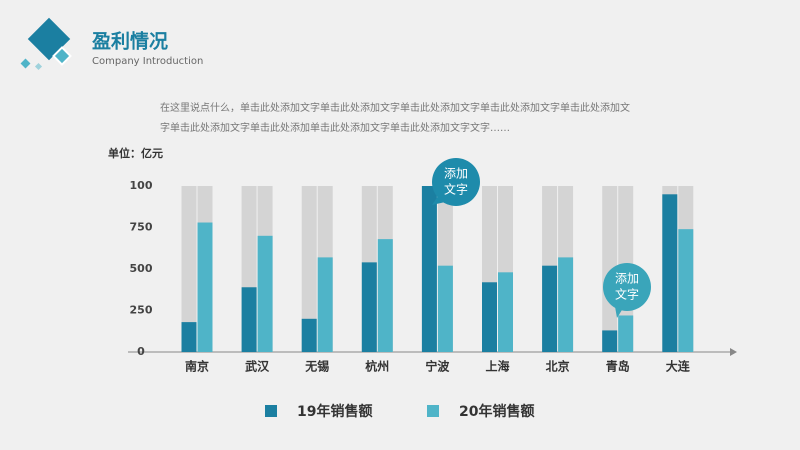  What do you see at coordinates (141, 227) in the screenshot?
I see `y-tick-label: 750` at bounding box center [141, 227].